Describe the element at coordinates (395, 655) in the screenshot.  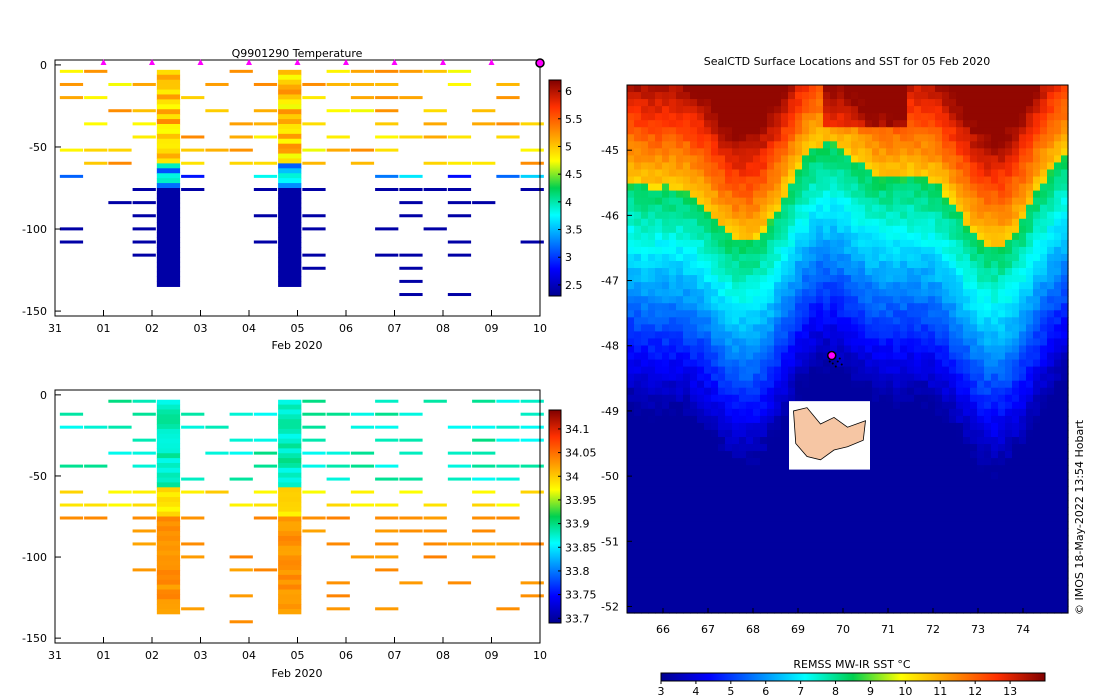
I see `x-tick-label: 07` at that location.